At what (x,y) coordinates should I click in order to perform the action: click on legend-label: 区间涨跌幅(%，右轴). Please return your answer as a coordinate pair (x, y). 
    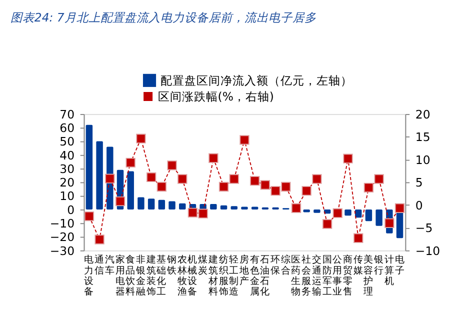
    Looking at the image, I should click on (216, 96).